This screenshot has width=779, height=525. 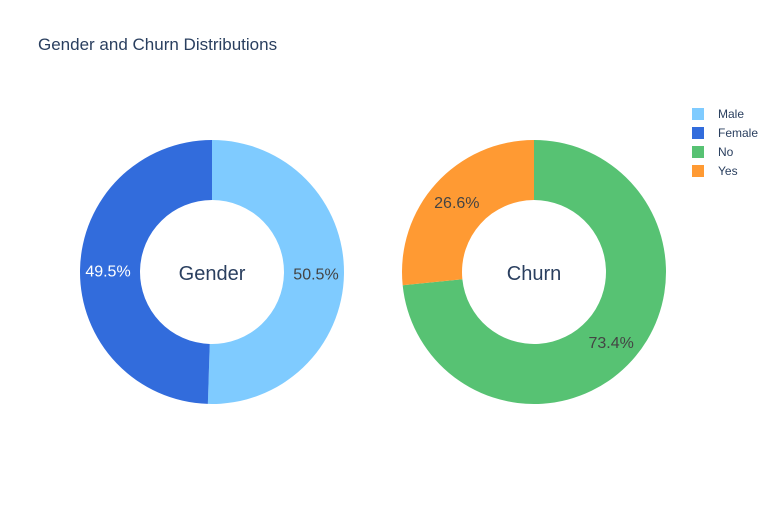 What do you see at coordinates (728, 171) in the screenshot?
I see `legend-label: Yes` at bounding box center [728, 171].